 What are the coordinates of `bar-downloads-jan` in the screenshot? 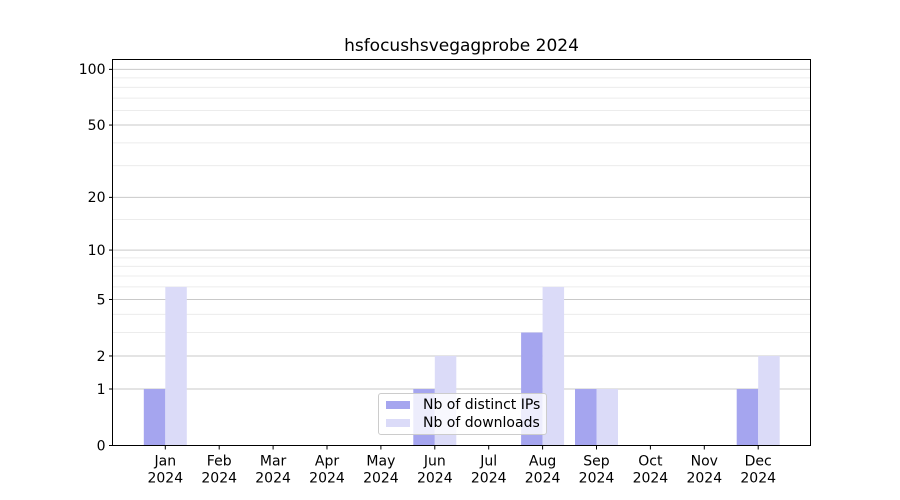 It's located at (176, 366).